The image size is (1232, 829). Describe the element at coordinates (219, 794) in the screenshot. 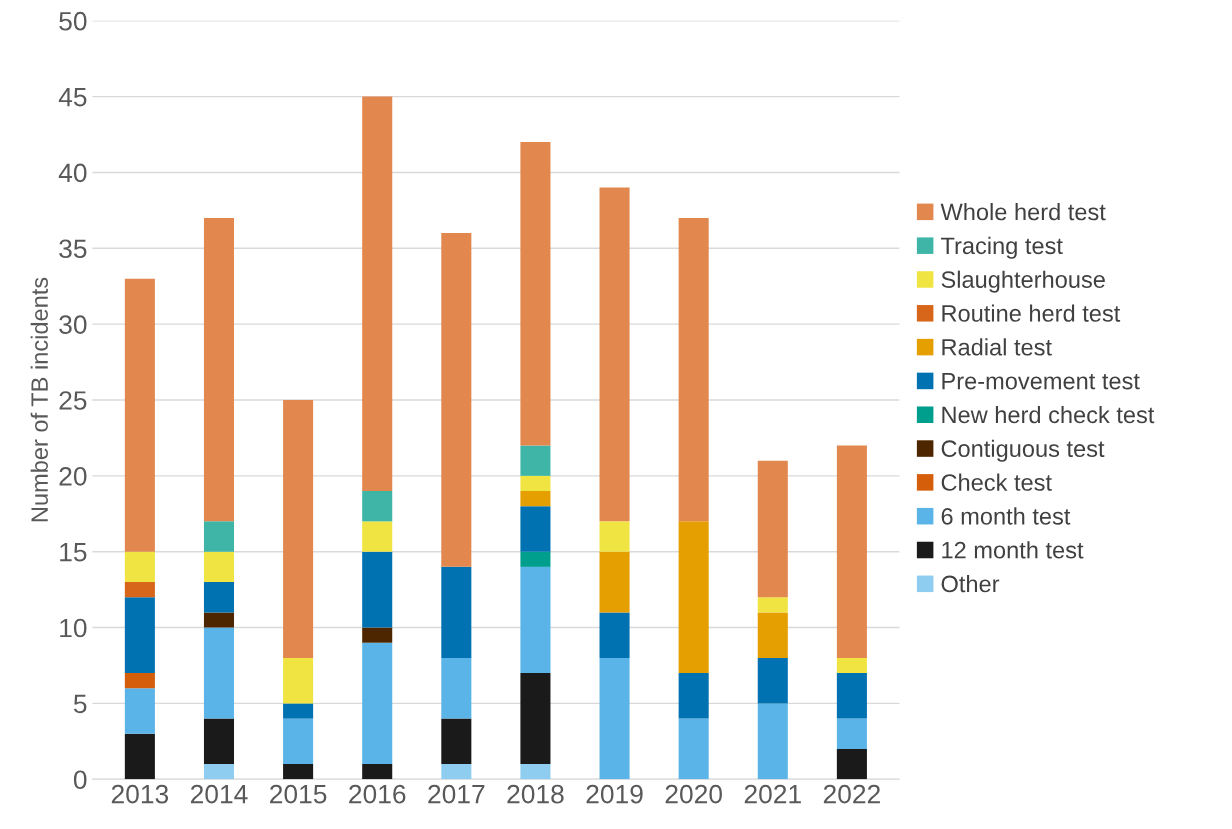

I see `x-tick-label: 2014` at that location.